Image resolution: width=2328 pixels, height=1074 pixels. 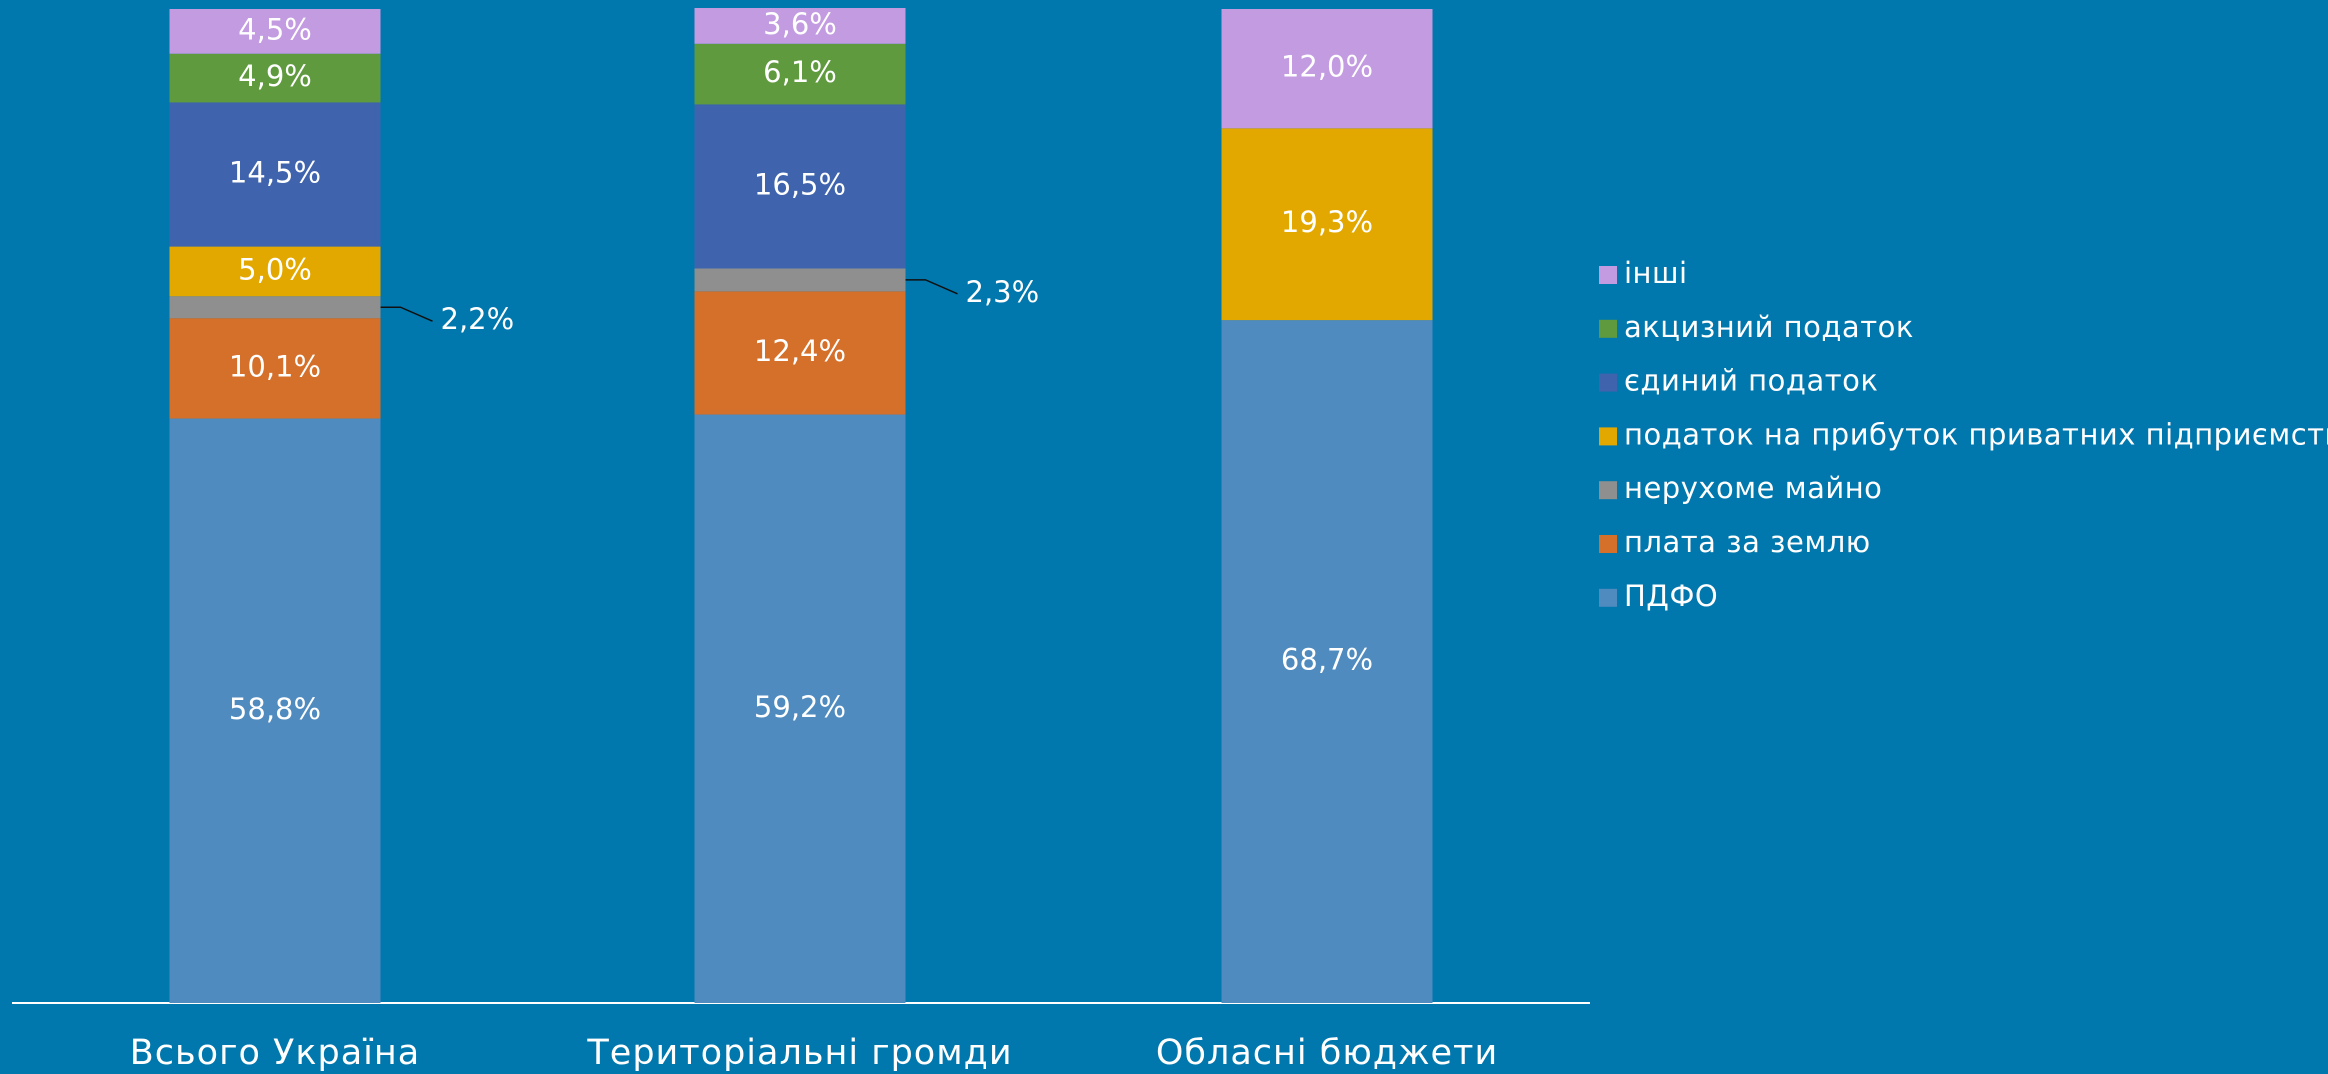 I want to click on value-label: 19,3%, so click(x=1327, y=222).